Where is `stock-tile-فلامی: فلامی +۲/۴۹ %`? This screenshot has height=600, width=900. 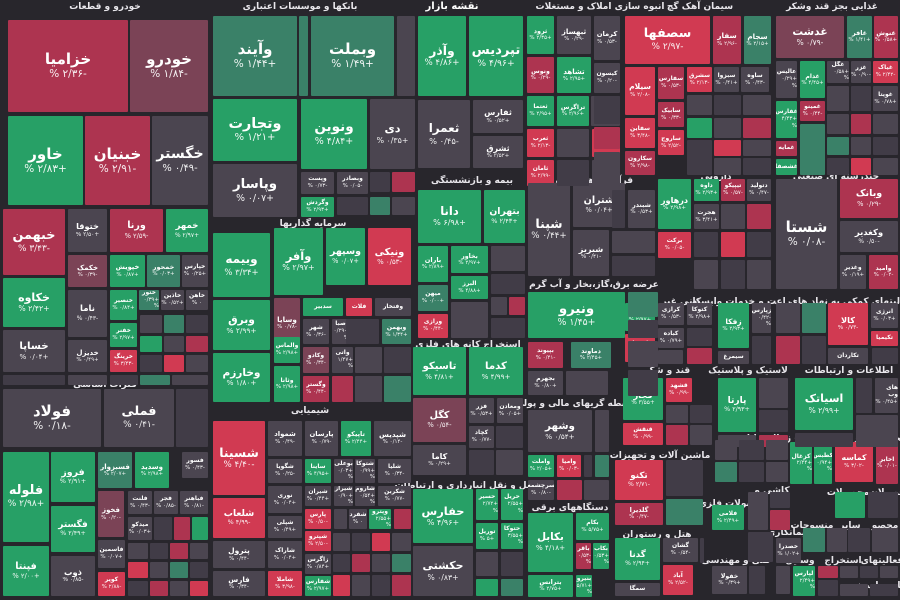
stock-tile-فلامی: فلامی +۲/۴۹ % is located at coordinates (728, 517).